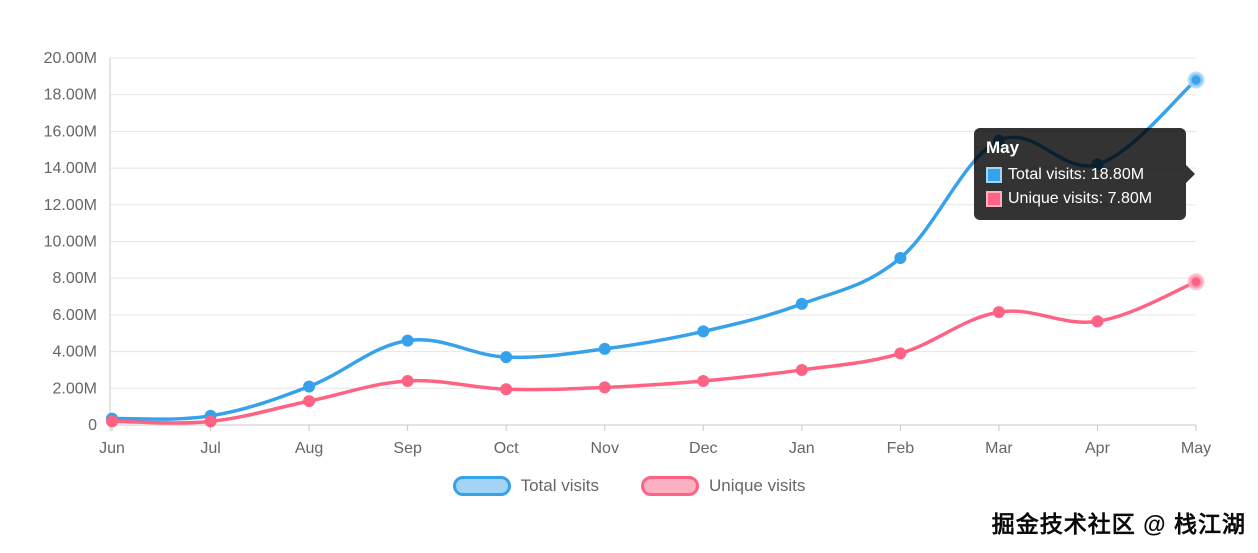 The image size is (1258, 553). What do you see at coordinates (994, 199) in the screenshot?
I see `tooltip-swatch-unique-visits` at bounding box center [994, 199].